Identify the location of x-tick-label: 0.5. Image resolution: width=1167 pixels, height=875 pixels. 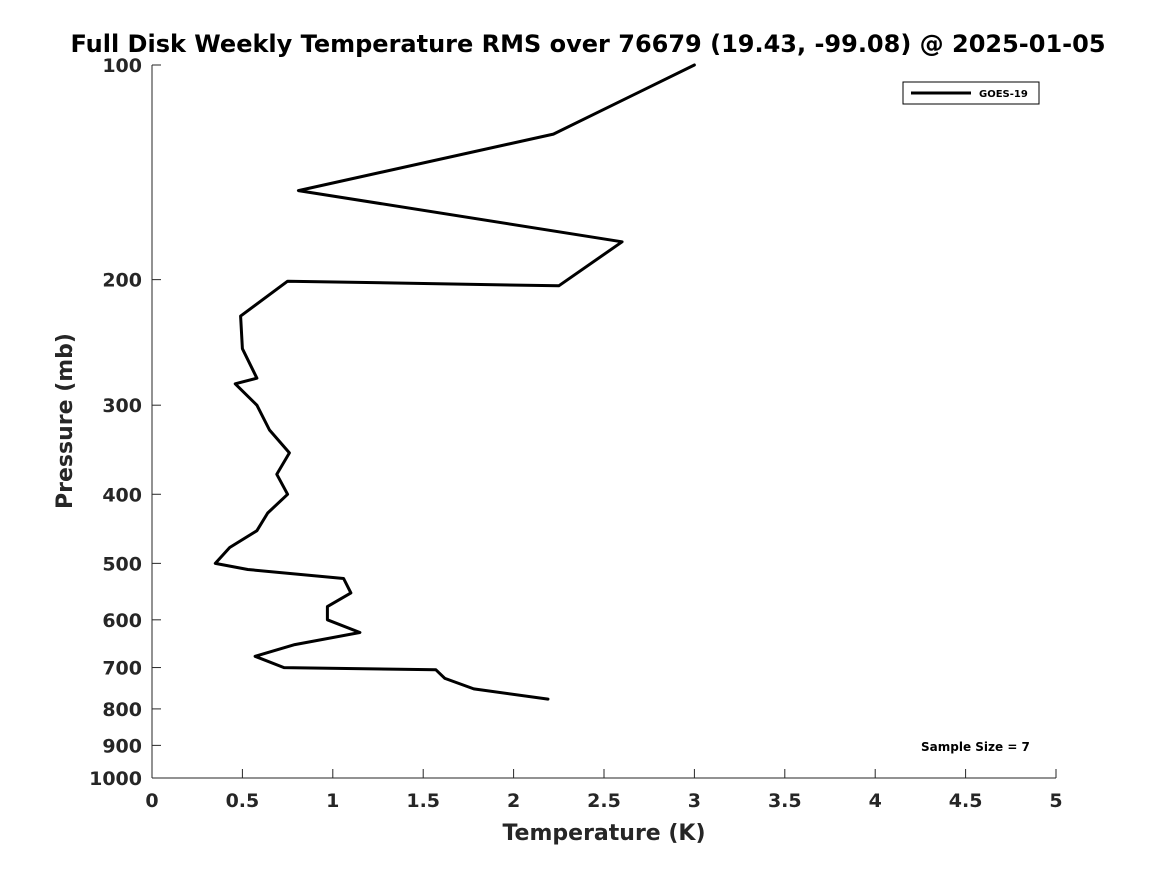
(243, 801).